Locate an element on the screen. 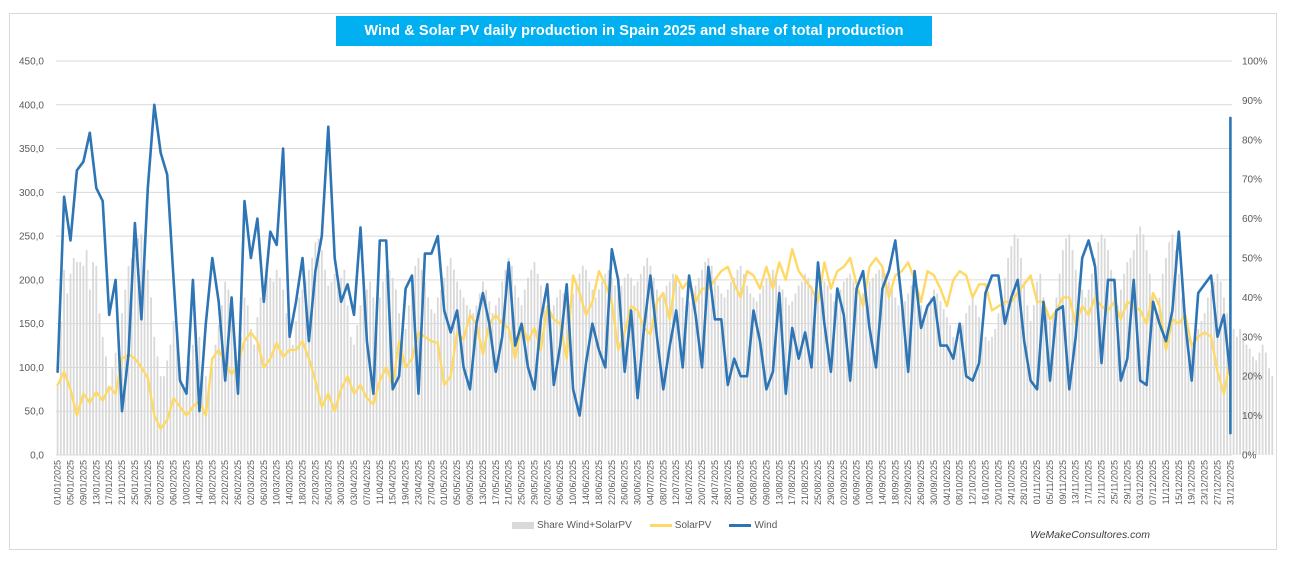 This screenshot has height=563, width=1294. x-tick-label: 09/11/2025 is located at coordinates (1063, 482).